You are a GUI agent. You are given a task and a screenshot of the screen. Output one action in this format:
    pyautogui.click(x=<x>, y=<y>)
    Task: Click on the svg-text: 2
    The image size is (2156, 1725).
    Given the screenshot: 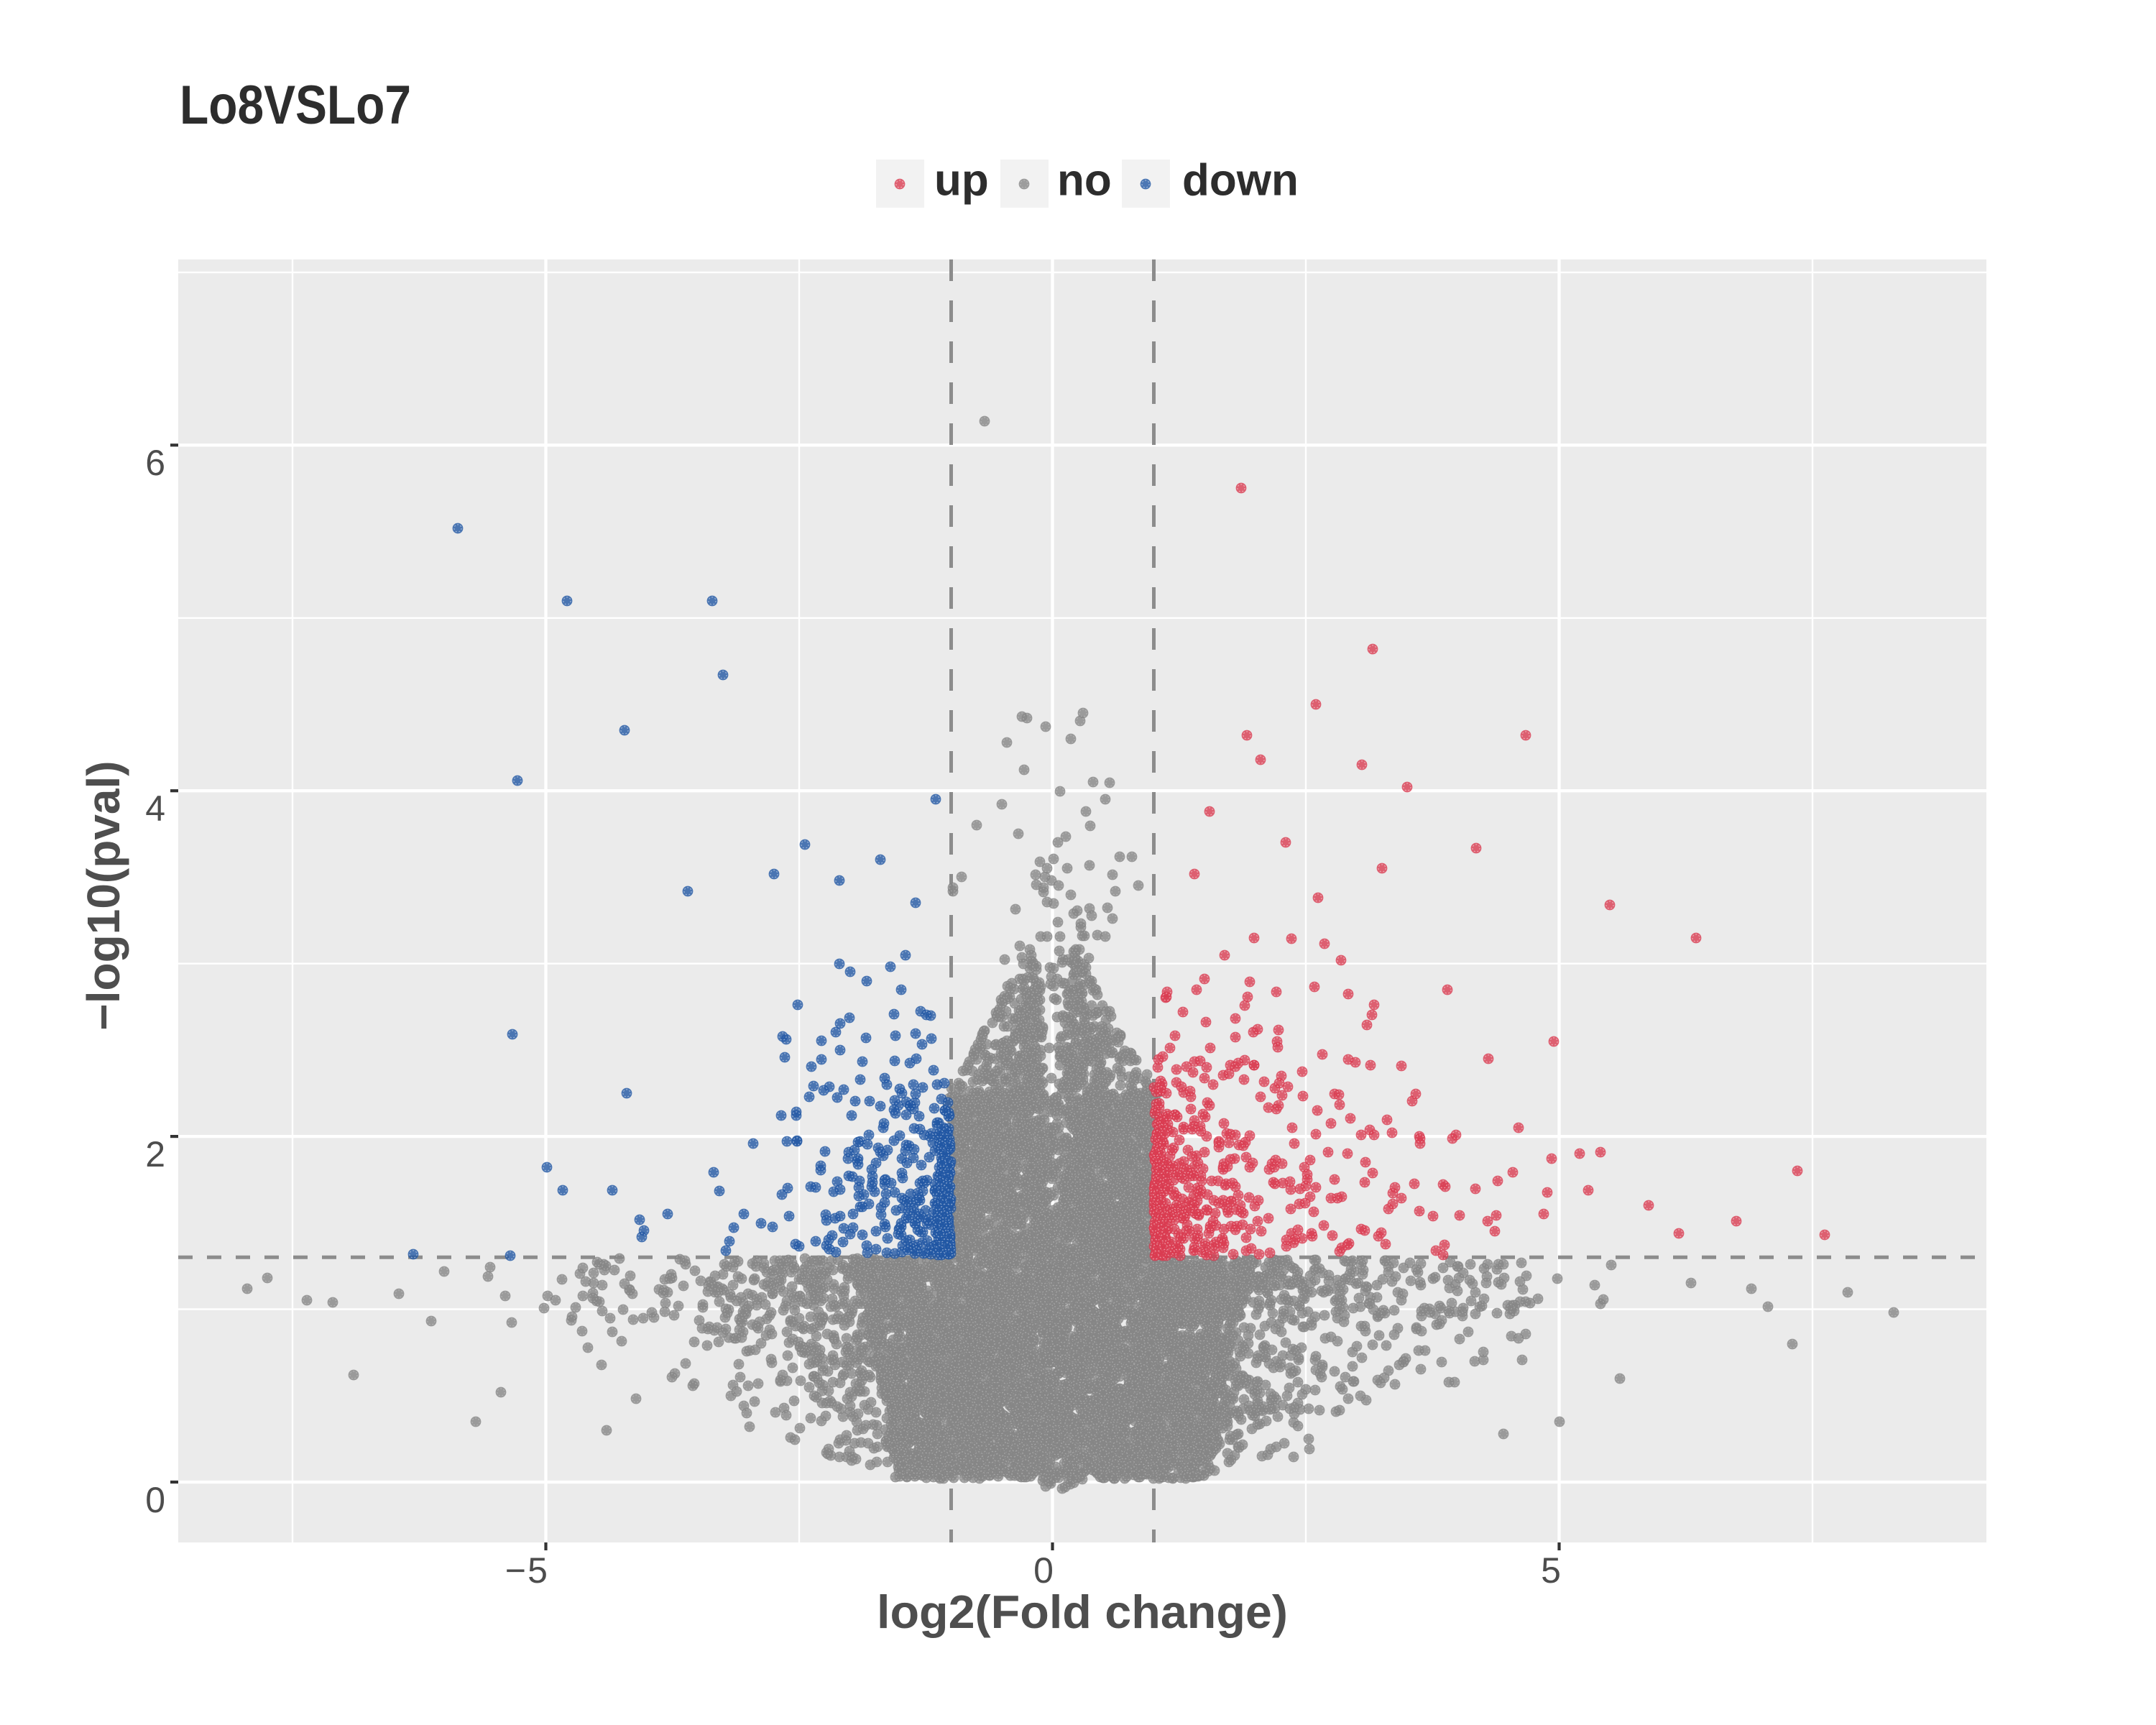 What is the action you would take?
    pyautogui.click(x=155, y=1154)
    